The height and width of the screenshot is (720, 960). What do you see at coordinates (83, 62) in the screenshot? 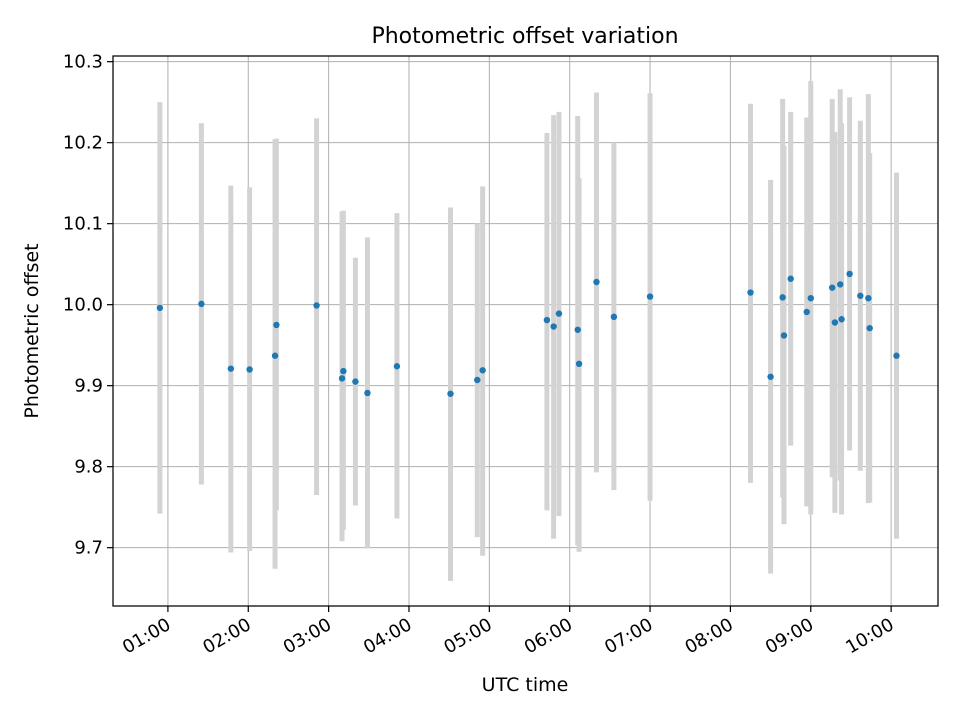
I see `y-tick-label: 10.3` at bounding box center [83, 62].